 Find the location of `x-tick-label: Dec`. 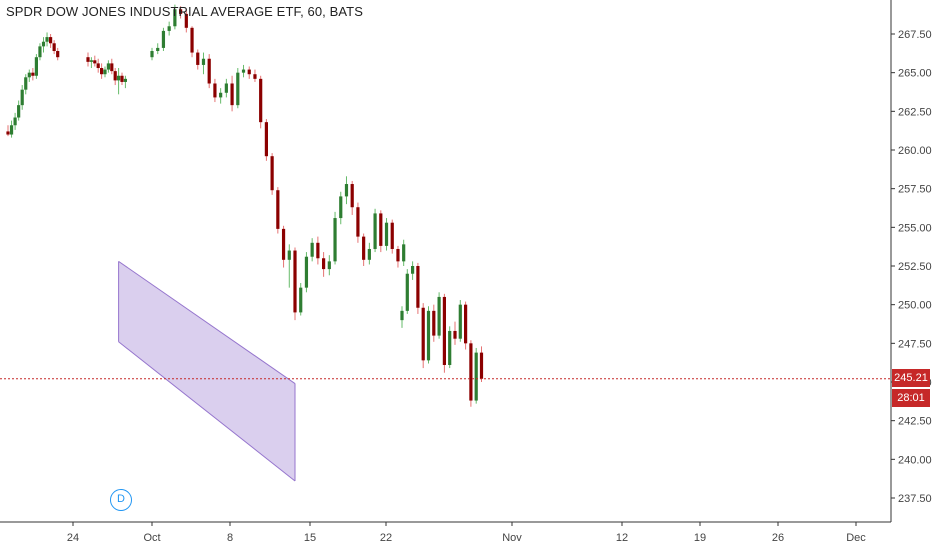

x-tick-label: Dec is located at coordinates (856, 538).